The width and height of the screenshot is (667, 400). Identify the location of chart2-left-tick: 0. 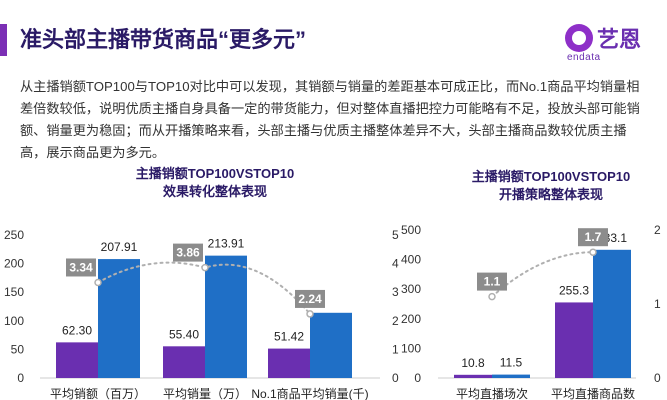
(417, 378).